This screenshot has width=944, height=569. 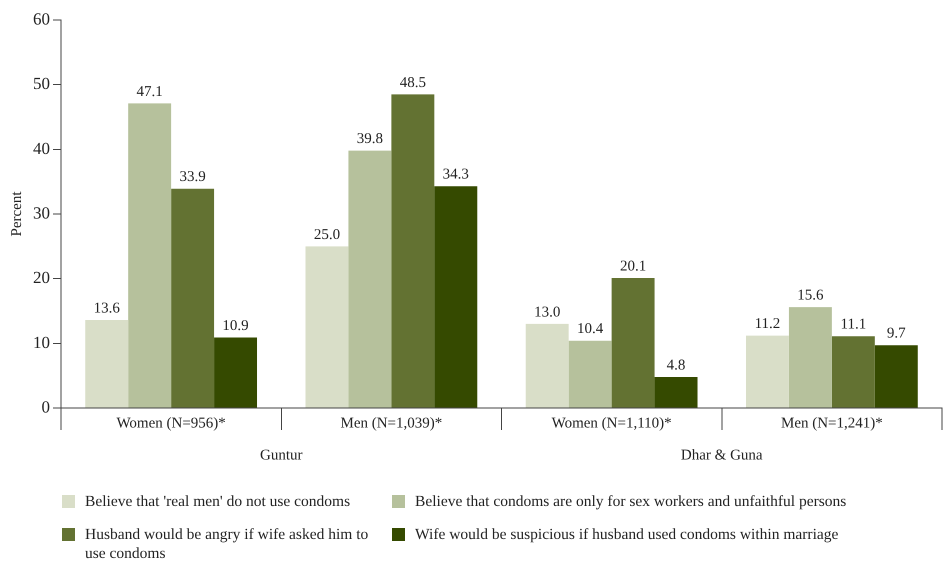 I want to click on x-tick-label: Men (N=1,241)*, so click(x=831, y=423).